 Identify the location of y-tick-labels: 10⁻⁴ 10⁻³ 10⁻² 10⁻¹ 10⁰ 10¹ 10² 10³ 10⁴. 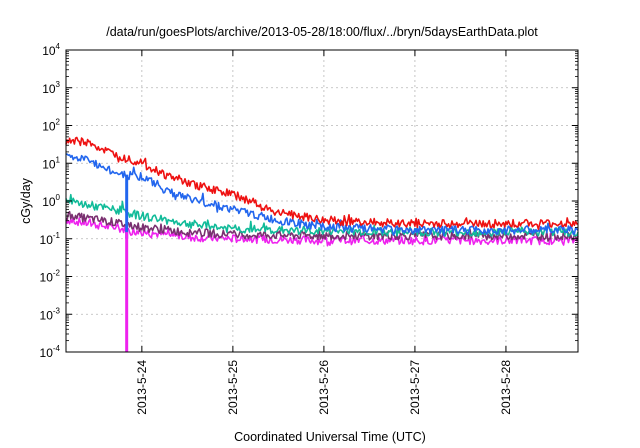
(50, 201).